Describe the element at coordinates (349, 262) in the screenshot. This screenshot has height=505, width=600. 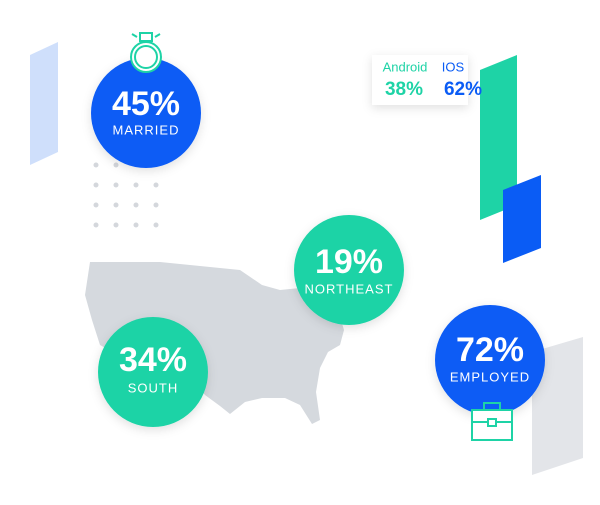
I see `stat-value: 19%` at that location.